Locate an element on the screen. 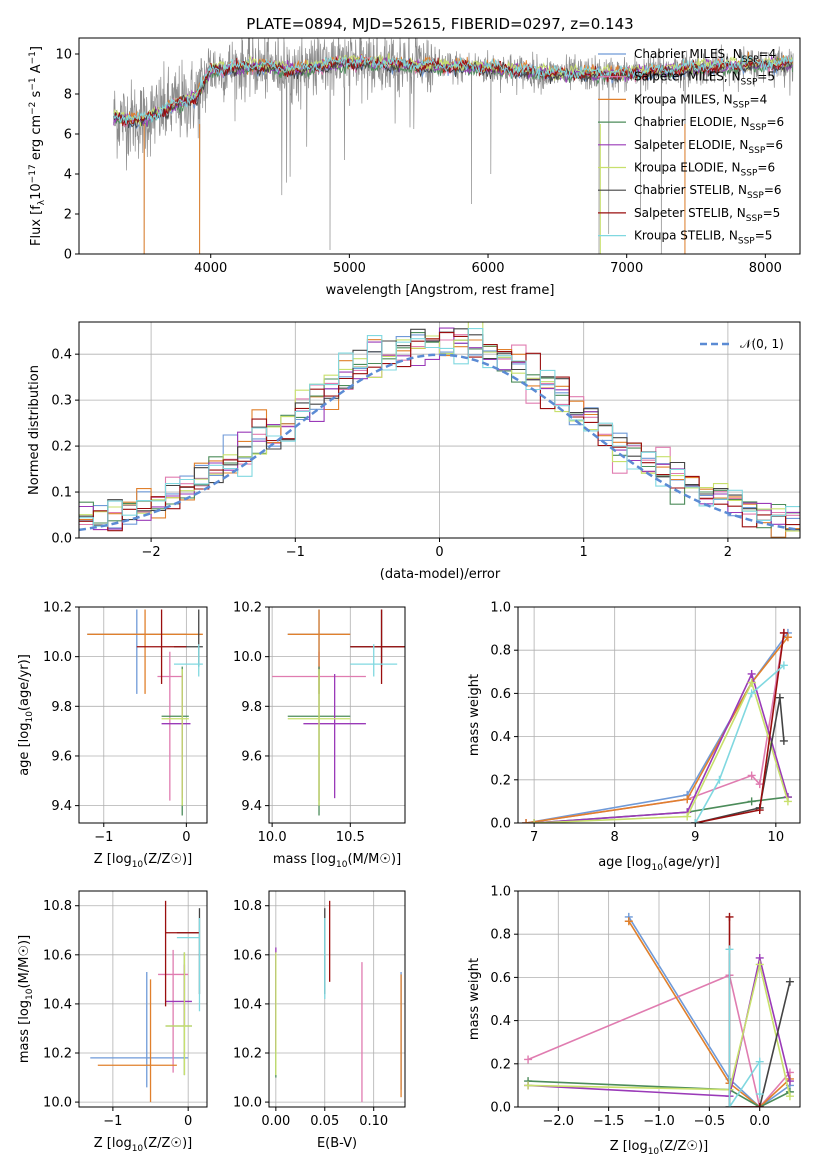  label-part: mass [log is located at coordinates (24, 1031).